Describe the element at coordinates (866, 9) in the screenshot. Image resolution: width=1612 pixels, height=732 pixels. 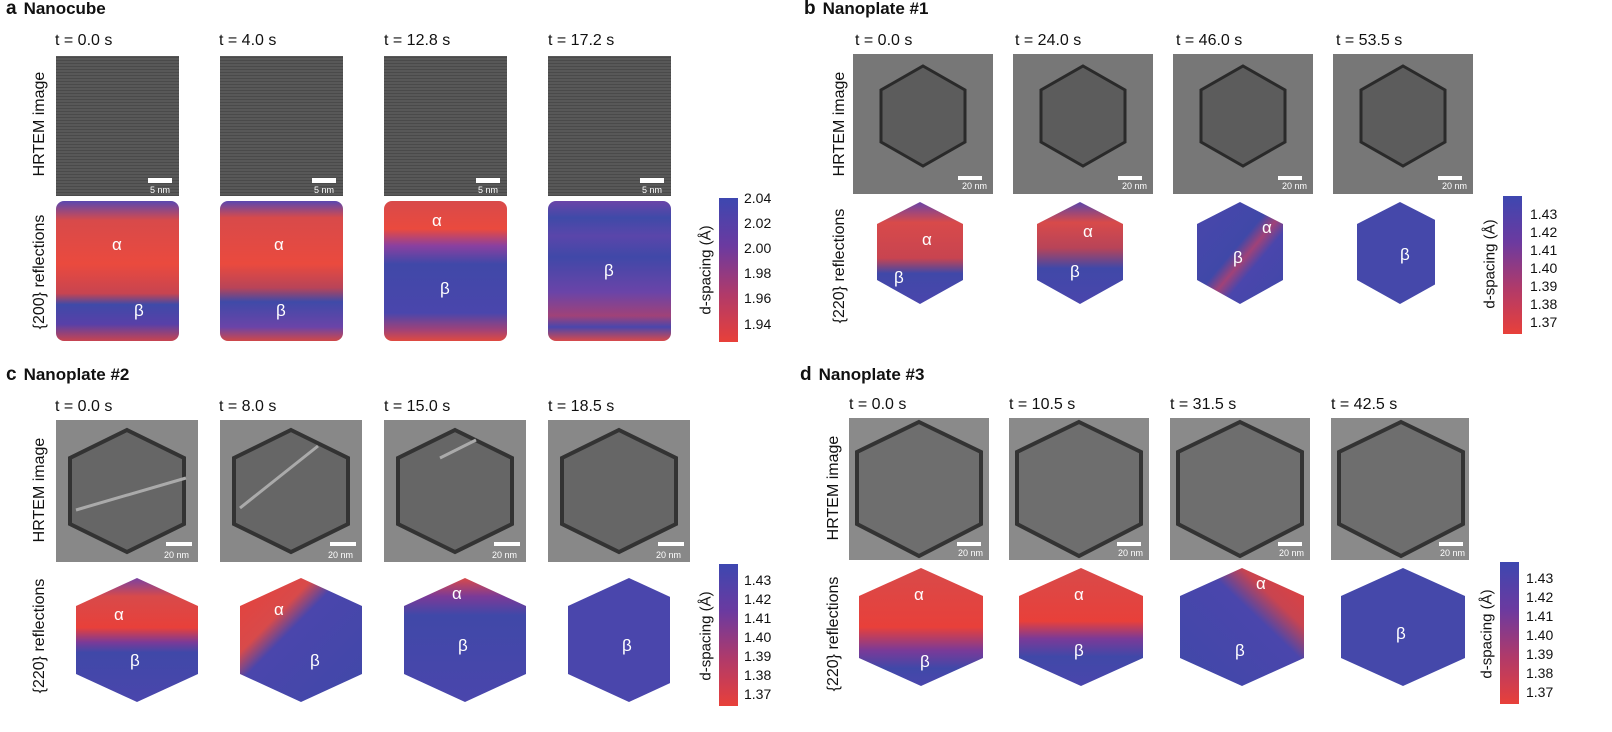
I see `panel-b-title: b Nanoplate #1` at that location.